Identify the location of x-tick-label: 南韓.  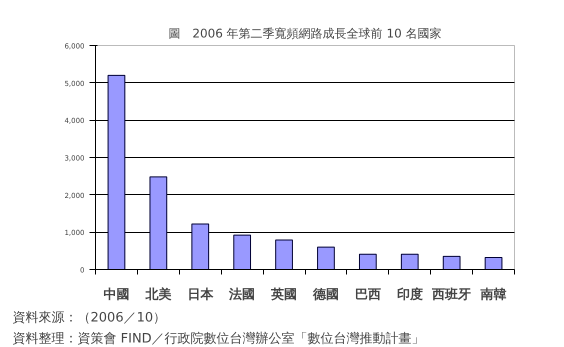
(493, 295).